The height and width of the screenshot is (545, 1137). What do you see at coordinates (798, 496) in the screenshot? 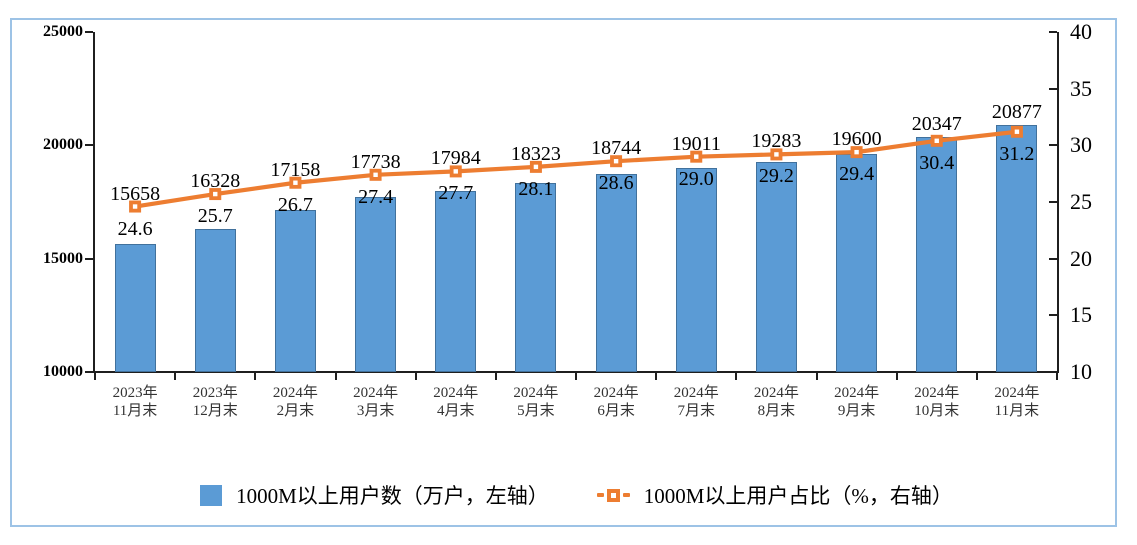
I see `legend-line-label: 1000M以上用户占比（%，右轴）` at bounding box center [798, 496].